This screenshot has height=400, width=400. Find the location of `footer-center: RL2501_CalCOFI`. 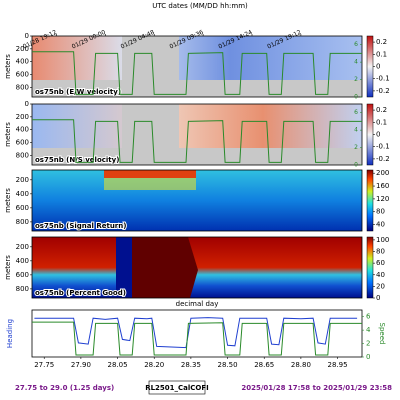

footer-center: RL2501_CalCOFI is located at coordinates (177, 388).